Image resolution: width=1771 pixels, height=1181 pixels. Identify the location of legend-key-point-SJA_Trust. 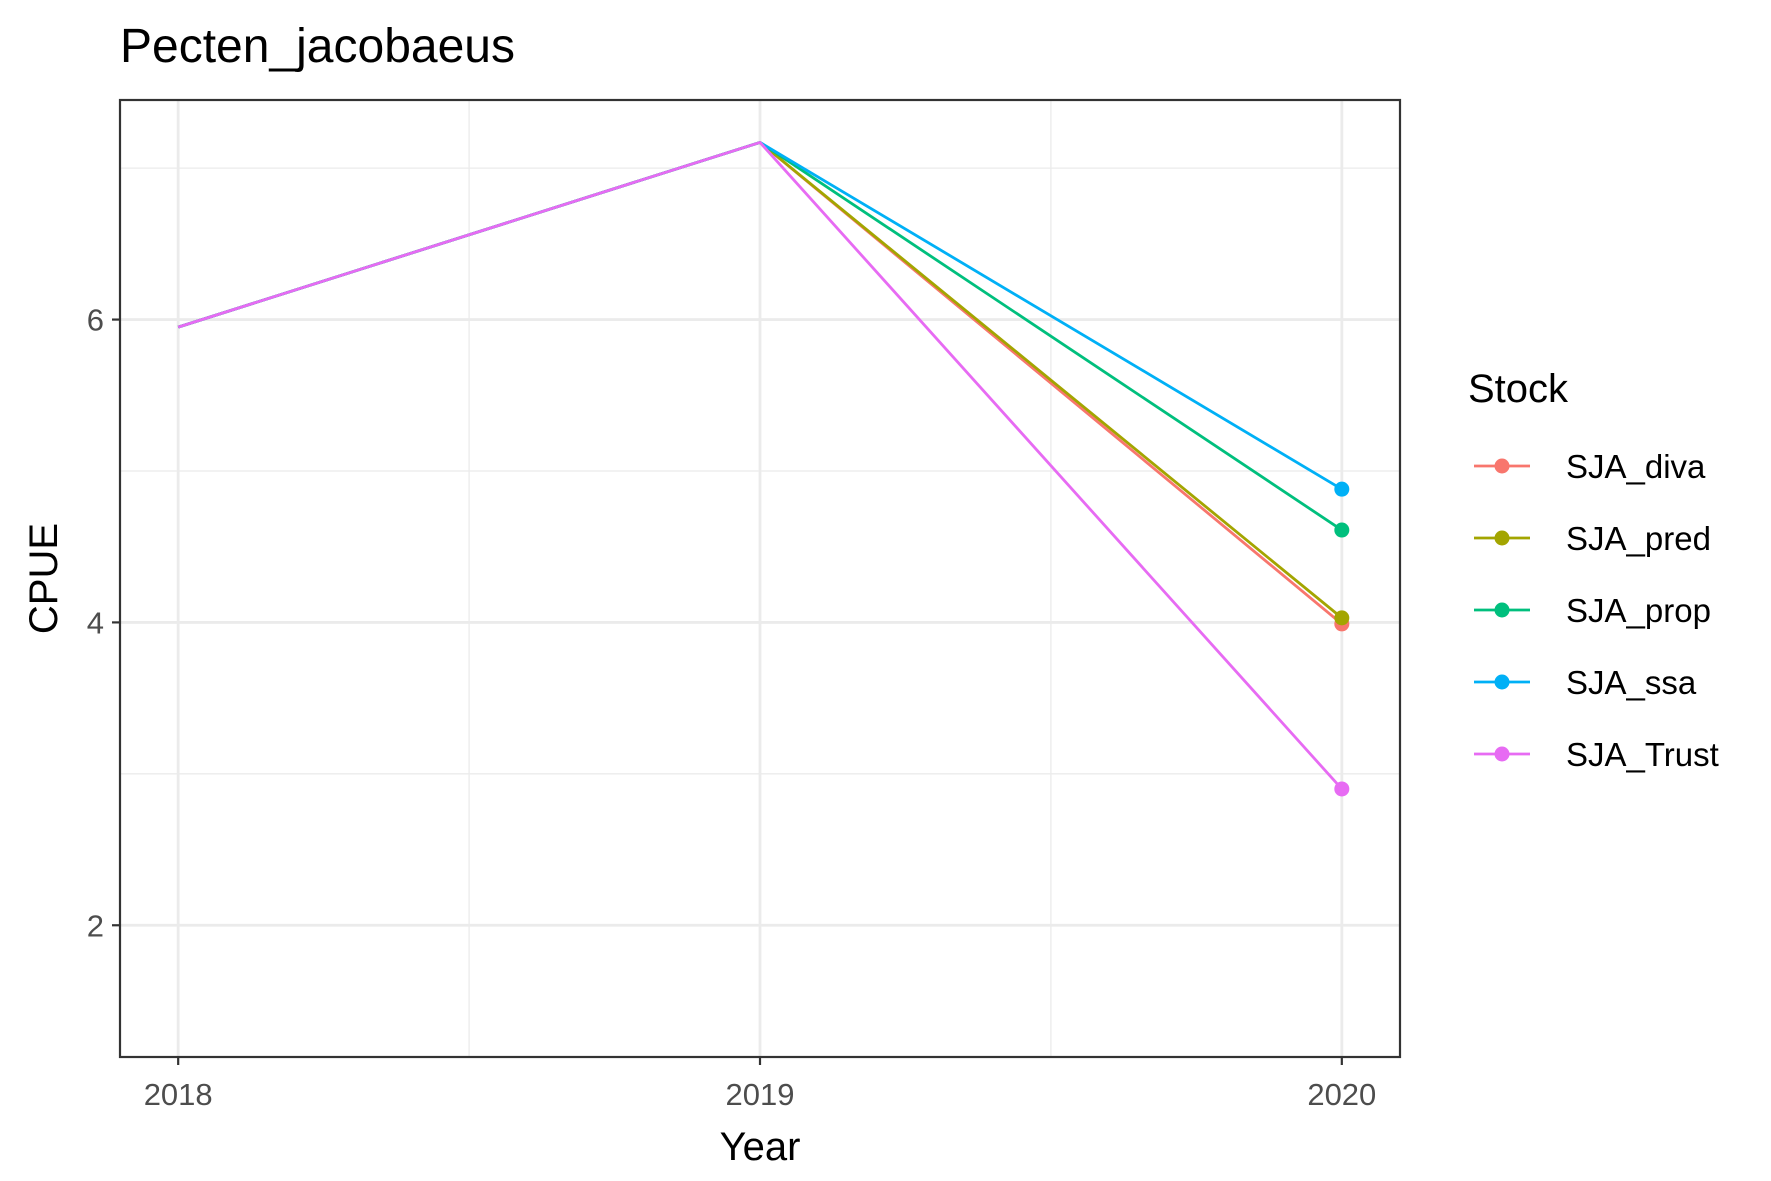
(1502, 754).